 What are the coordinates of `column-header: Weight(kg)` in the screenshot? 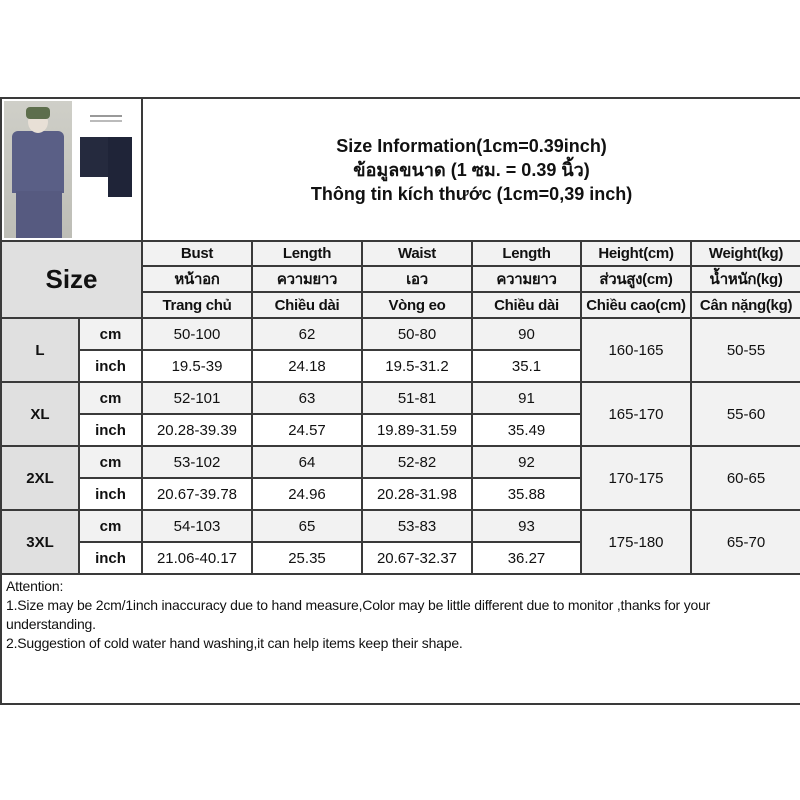 It's located at (744, 253).